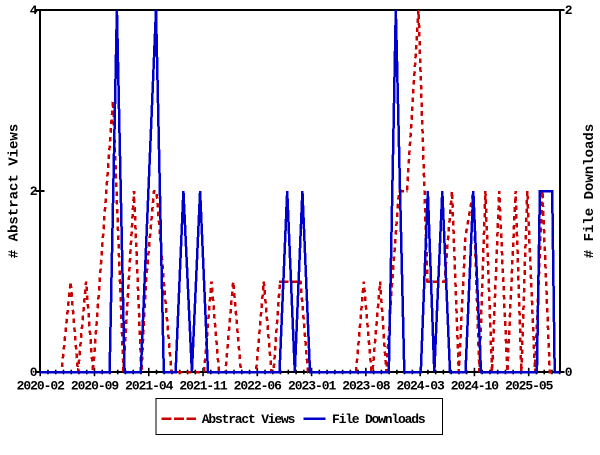 This screenshot has height=455, width=600. What do you see at coordinates (475, 386) in the screenshot?
I see `svg-text: 2024-10` at bounding box center [475, 386].